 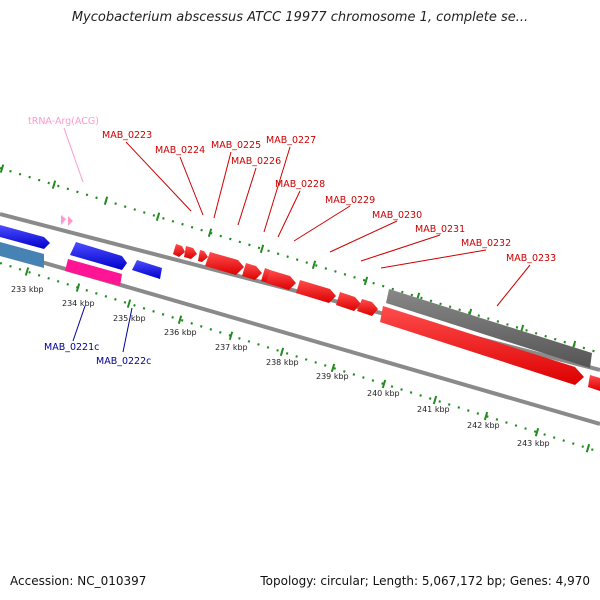 What do you see at coordinates (281, 280) in the screenshot?
I see `gene-mab0229` at bounding box center [281, 280].